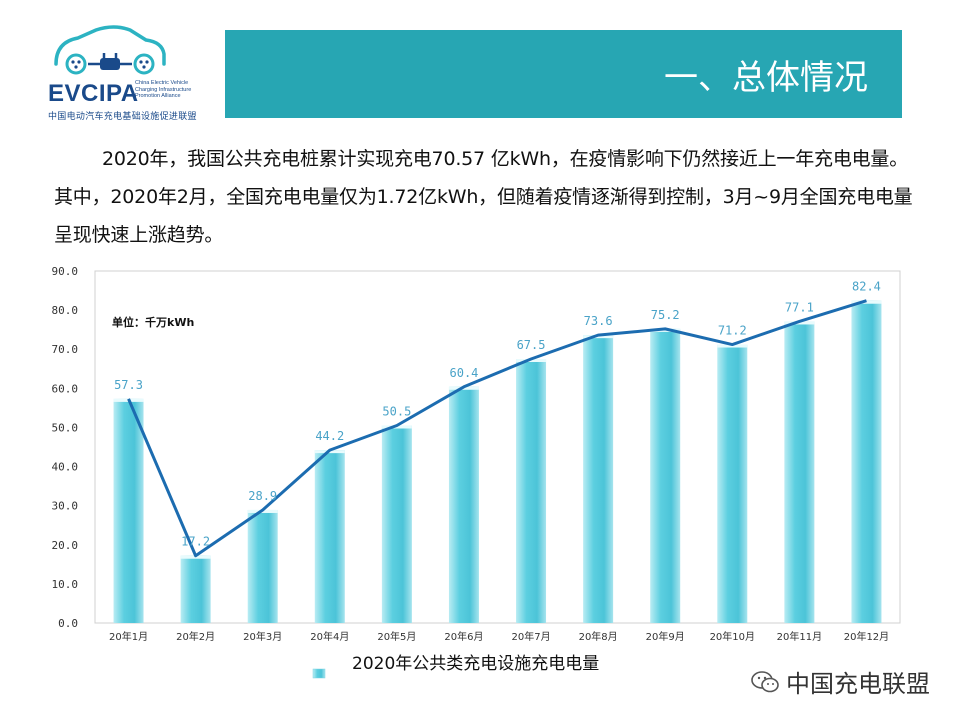 The image size is (960, 720). Describe the element at coordinates (153, 322) in the screenshot. I see `unit-label: 单位：千万kWh` at that location.